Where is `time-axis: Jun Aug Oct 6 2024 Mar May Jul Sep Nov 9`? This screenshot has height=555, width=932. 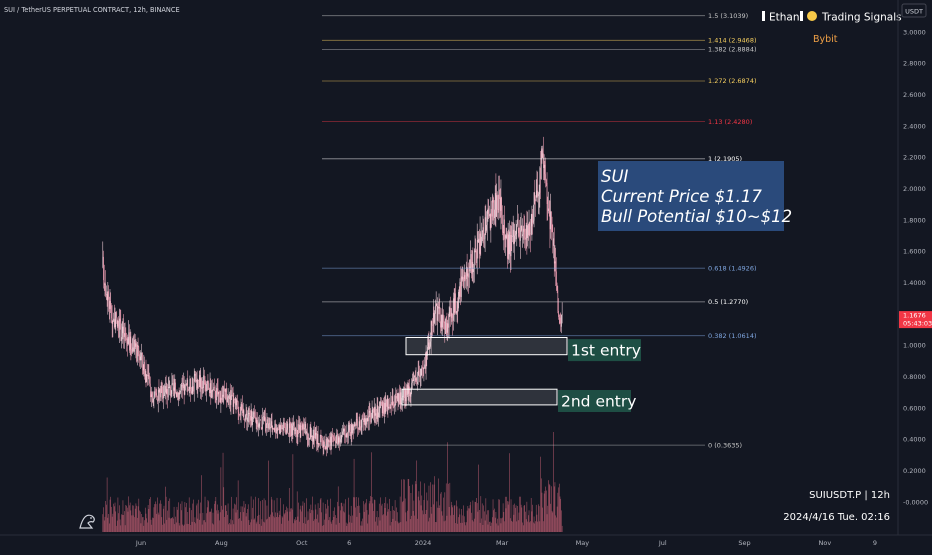
time-axis: Jun Aug Oct 6 2024 Mar May Jul Sep Nov 9 is located at coordinates (506, 543).